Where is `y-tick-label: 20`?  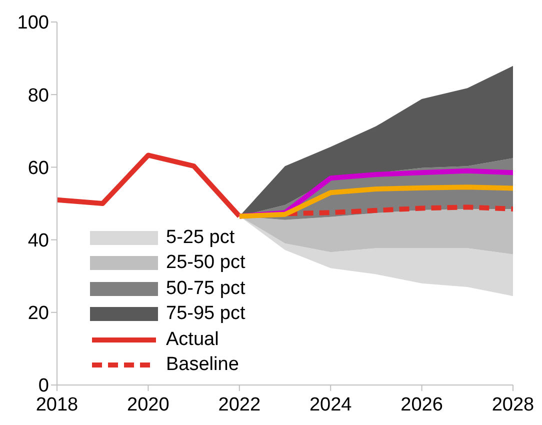
y-tick-label: 20 is located at coordinates (38, 313).